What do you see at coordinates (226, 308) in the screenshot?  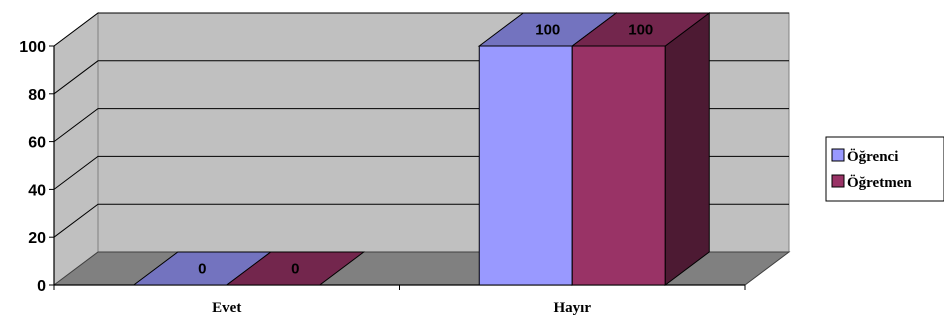 I see `category-label: Evet` at bounding box center [226, 308].